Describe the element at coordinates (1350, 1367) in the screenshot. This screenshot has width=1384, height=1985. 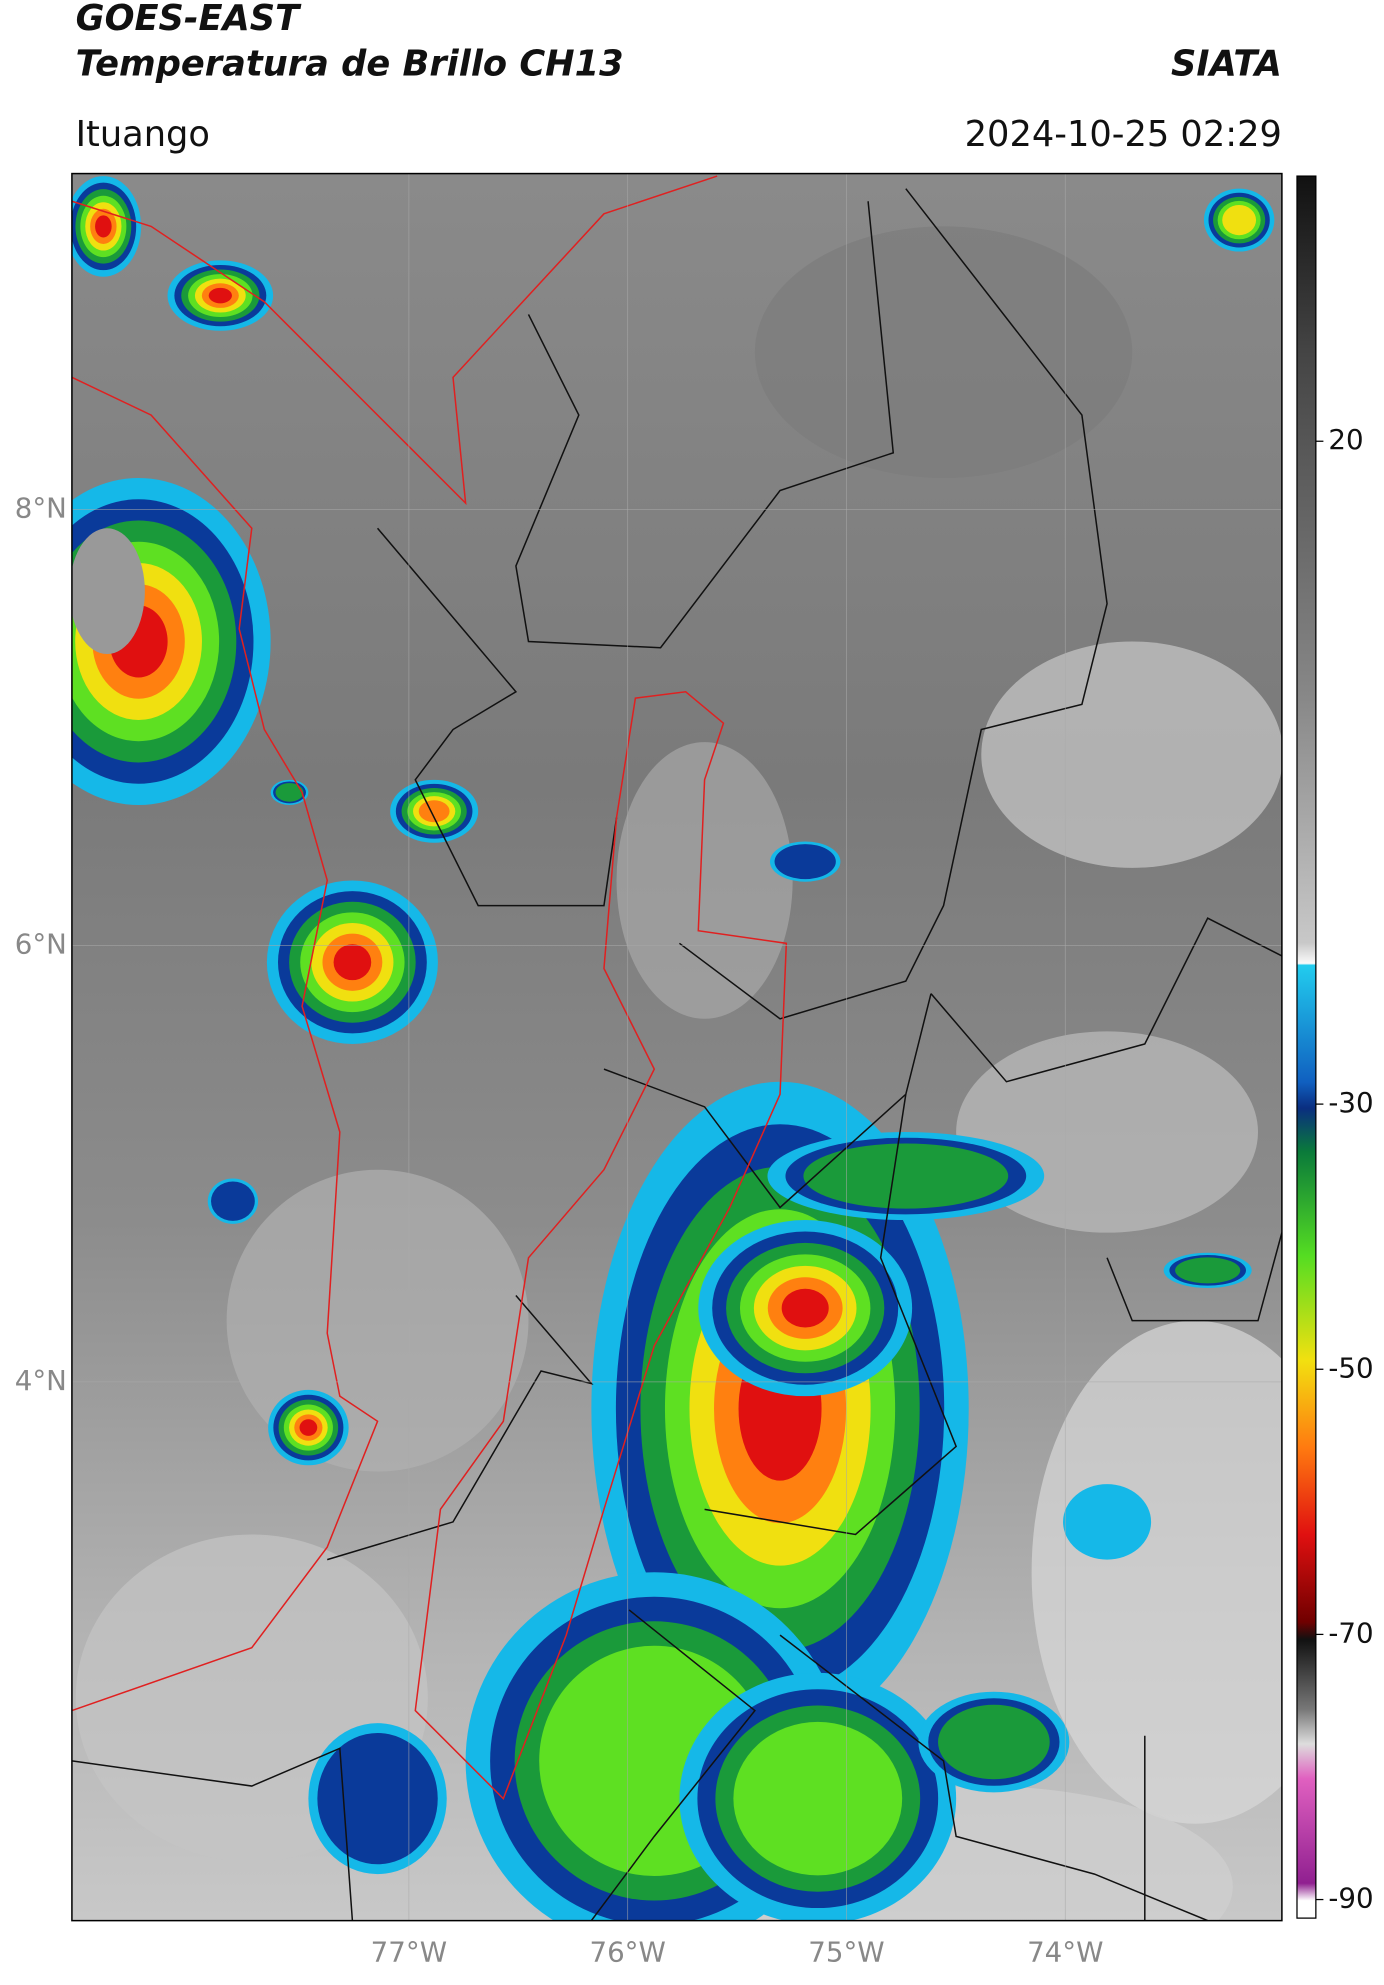
I see `colorbar-tick-label: -50` at that location.